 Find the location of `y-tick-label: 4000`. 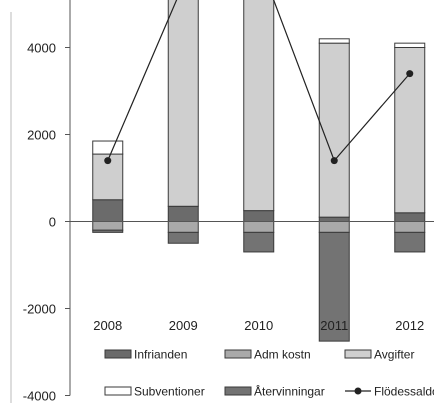

y-tick-label: 4000 is located at coordinates (41, 48).